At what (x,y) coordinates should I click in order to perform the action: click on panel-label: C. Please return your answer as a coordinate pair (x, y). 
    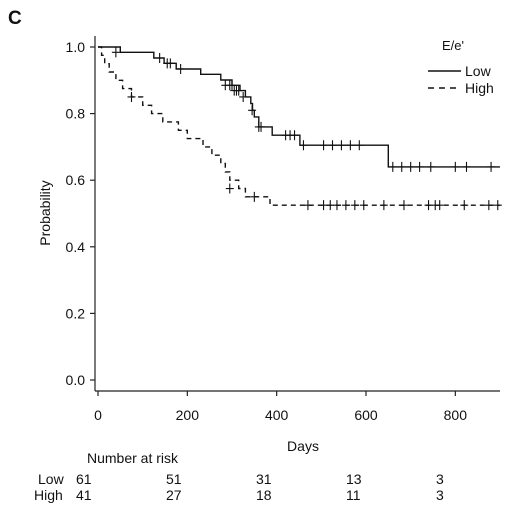
    Looking at the image, I should click on (15, 18).